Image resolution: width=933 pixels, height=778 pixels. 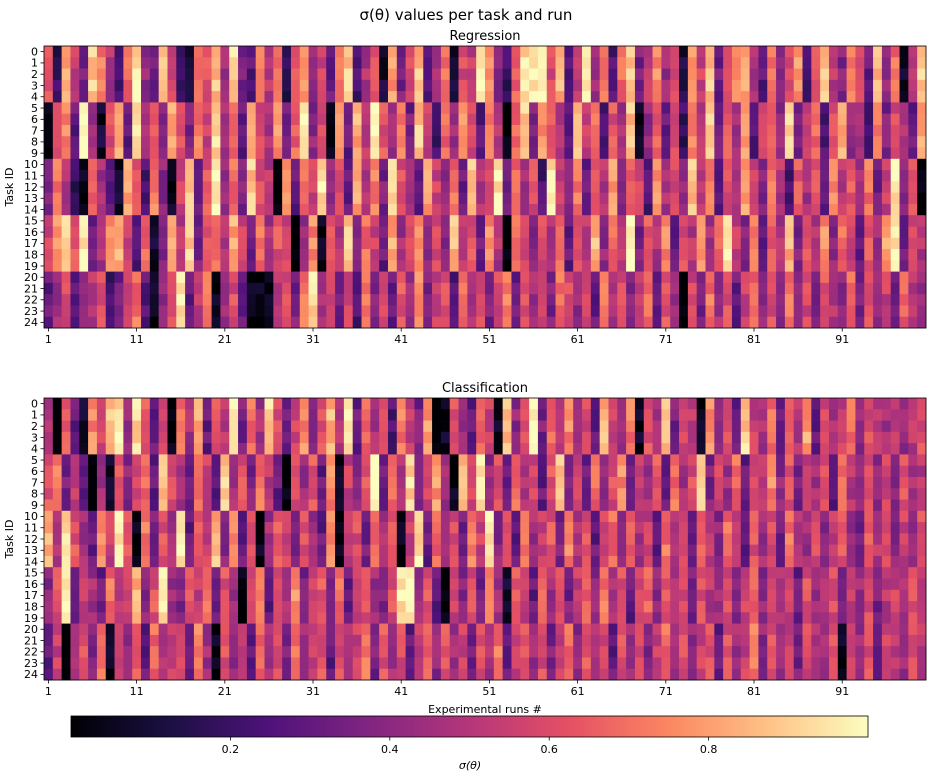 I want to click on y-tick-label: 4, so click(x=34, y=97).